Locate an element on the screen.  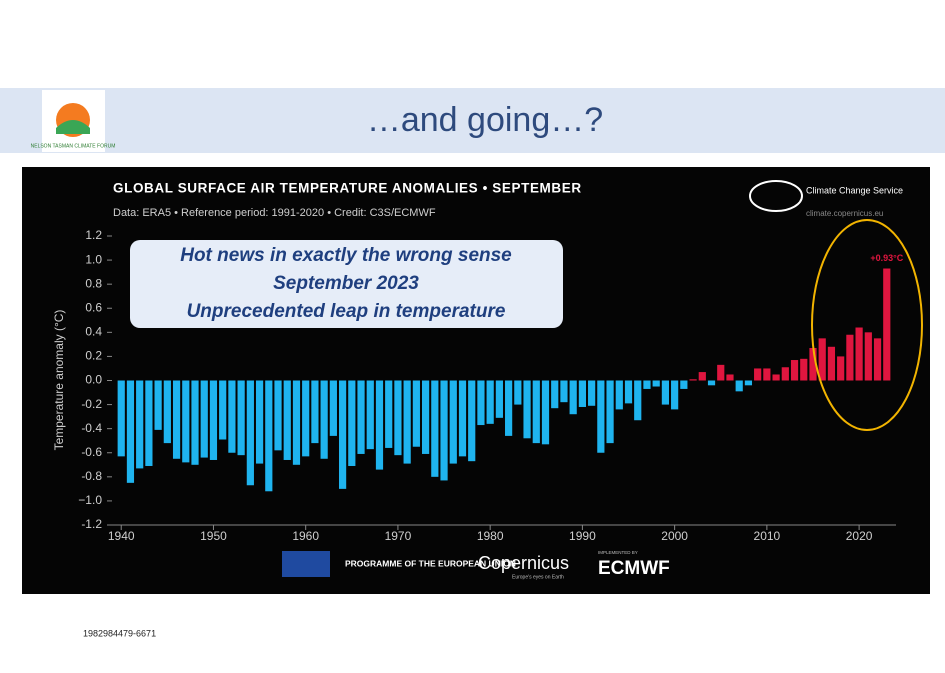
y-tick-label: -0.6 is located at coordinates (91, 452).